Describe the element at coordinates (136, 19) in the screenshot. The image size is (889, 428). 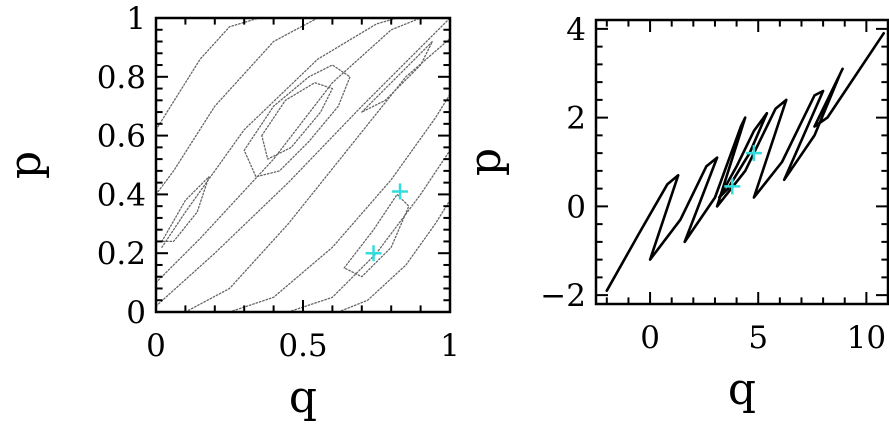
I see `y-tick-label: 1` at that location.